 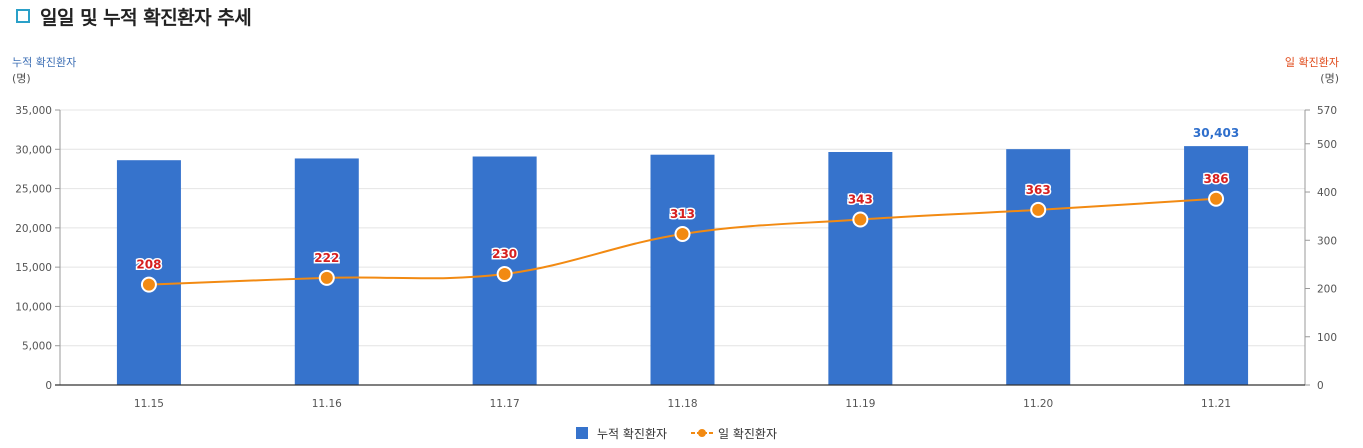 I want to click on bar-11.18, so click(x=682, y=269).